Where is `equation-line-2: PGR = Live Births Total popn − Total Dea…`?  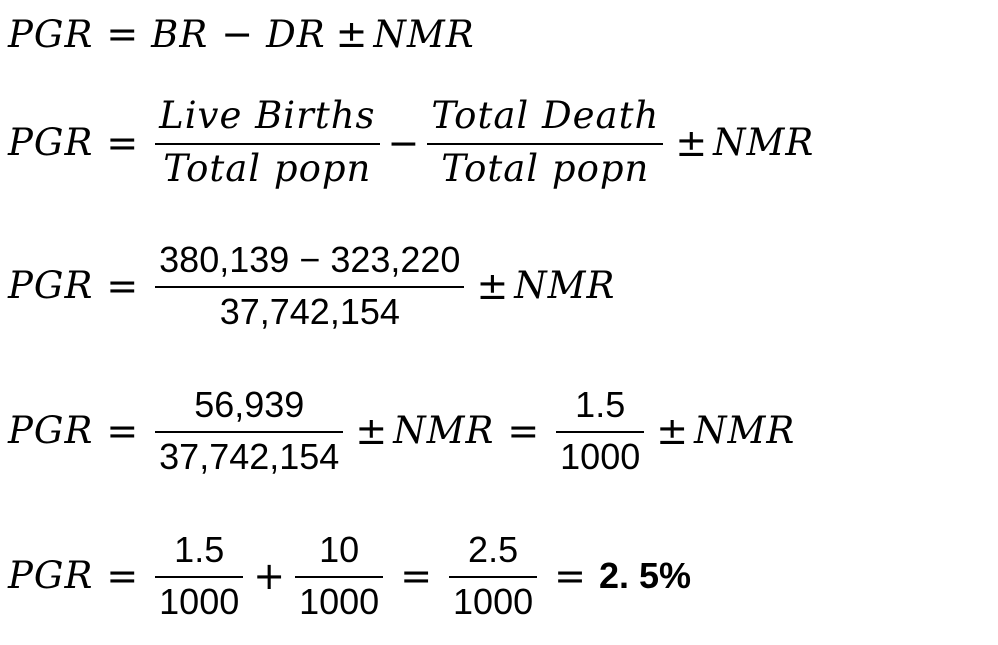 equation-line-2: PGR = Live Births Total popn − Total Dea… is located at coordinates (411, 142).